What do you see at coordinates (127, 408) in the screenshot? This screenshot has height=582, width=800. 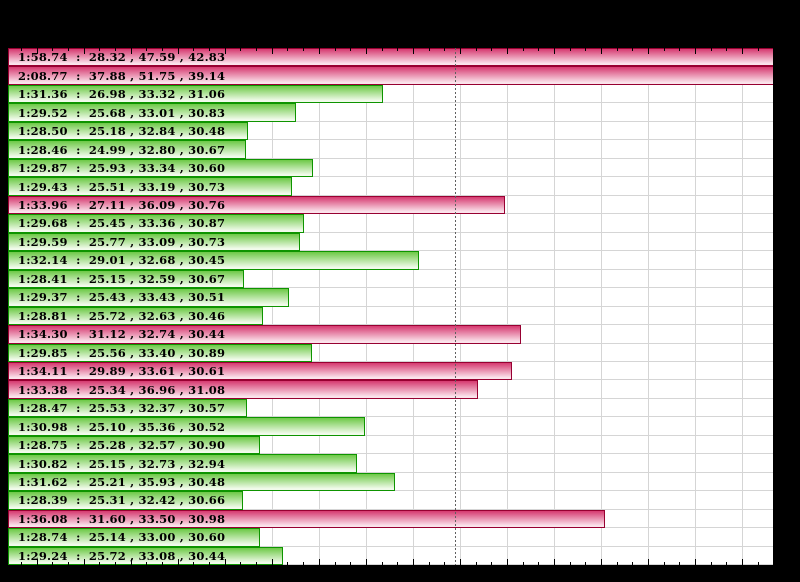 I see `lap-bar-fast: 1:28.47 : 25.53 , 32.37 , 30.57` at bounding box center [127, 408].